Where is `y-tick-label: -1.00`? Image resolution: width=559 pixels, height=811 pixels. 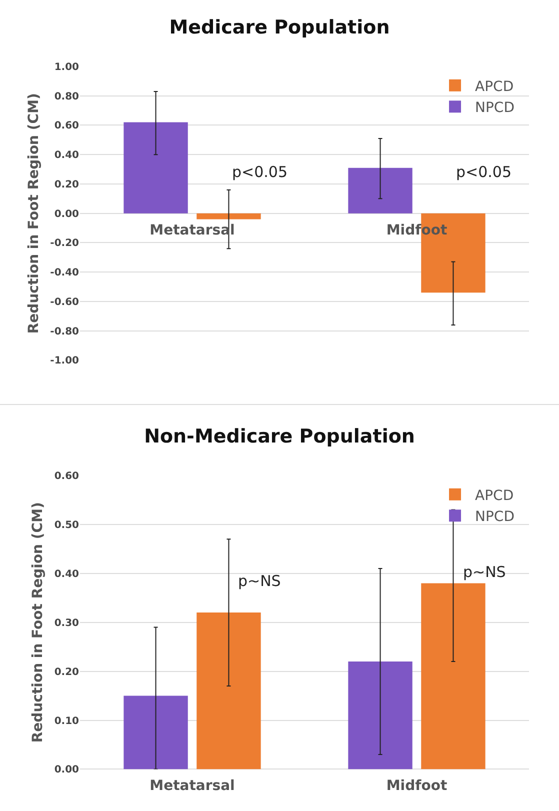
y-tick-label: -1.00 is located at coordinates (65, 361).